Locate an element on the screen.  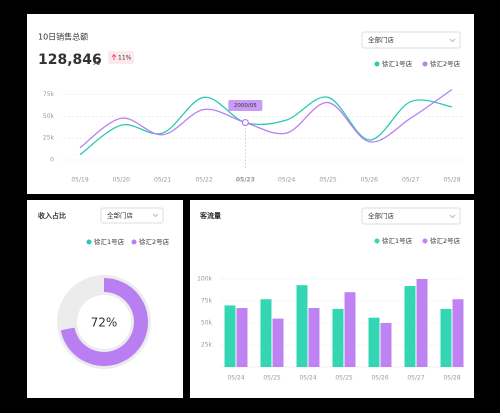
donut-label: 72% is located at coordinates (104, 323).